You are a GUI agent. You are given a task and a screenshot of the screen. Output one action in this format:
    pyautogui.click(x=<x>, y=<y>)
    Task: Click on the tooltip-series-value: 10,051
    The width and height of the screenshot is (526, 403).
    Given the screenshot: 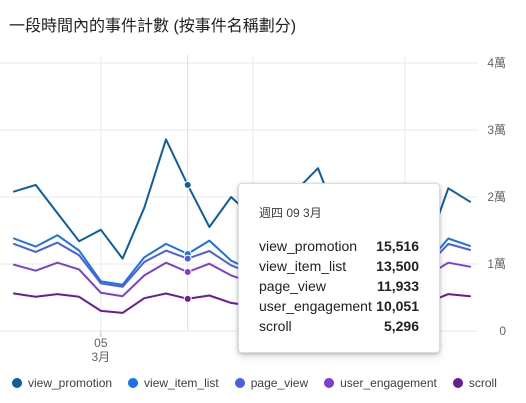 What is the action you would take?
    pyautogui.click(x=397, y=306)
    